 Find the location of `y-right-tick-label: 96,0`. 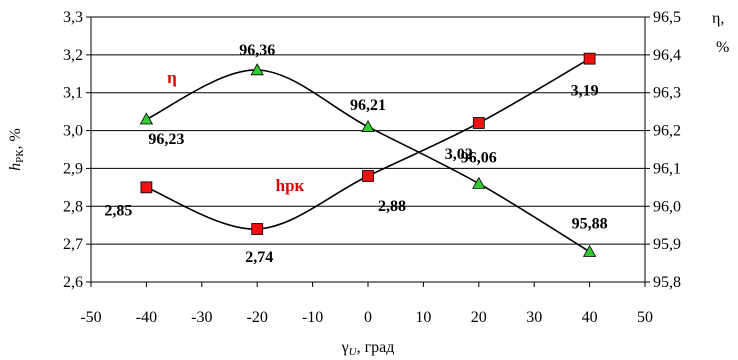

y-right-tick-label: 96,0 is located at coordinates (667, 206).